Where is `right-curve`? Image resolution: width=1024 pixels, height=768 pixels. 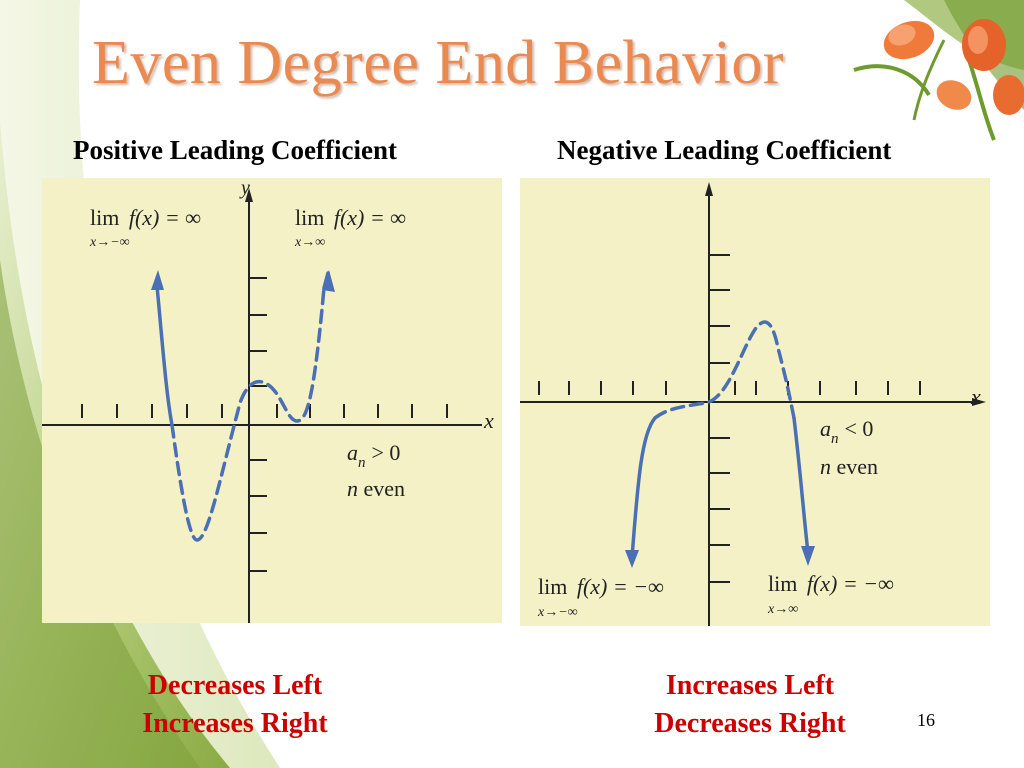
right-curve is located at coordinates (720, 440).